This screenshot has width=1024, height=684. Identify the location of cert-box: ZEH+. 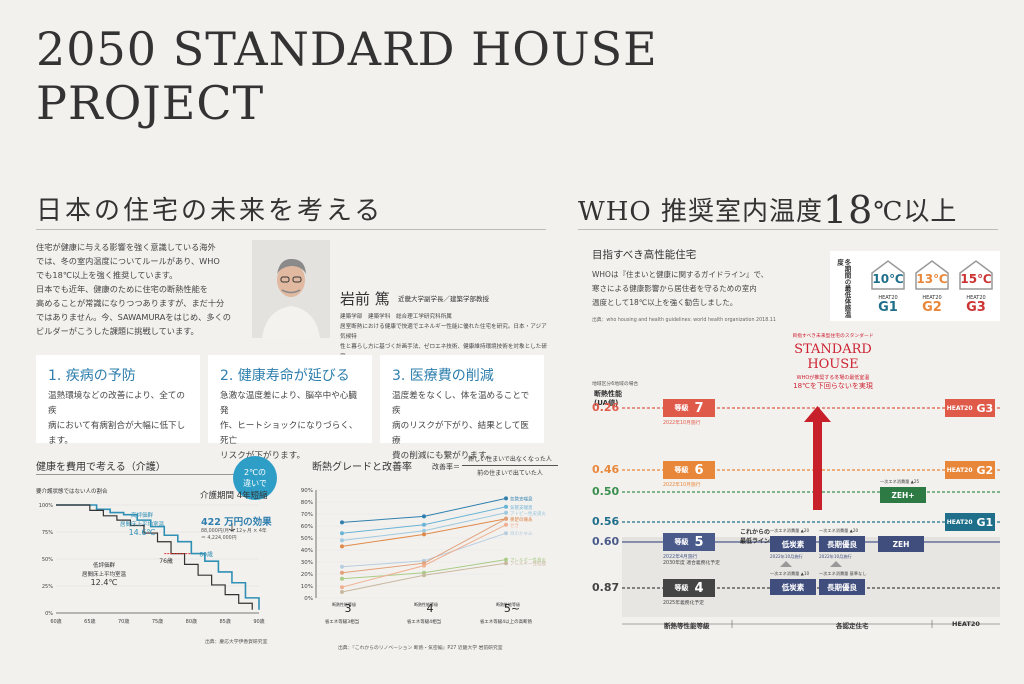
(903, 495).